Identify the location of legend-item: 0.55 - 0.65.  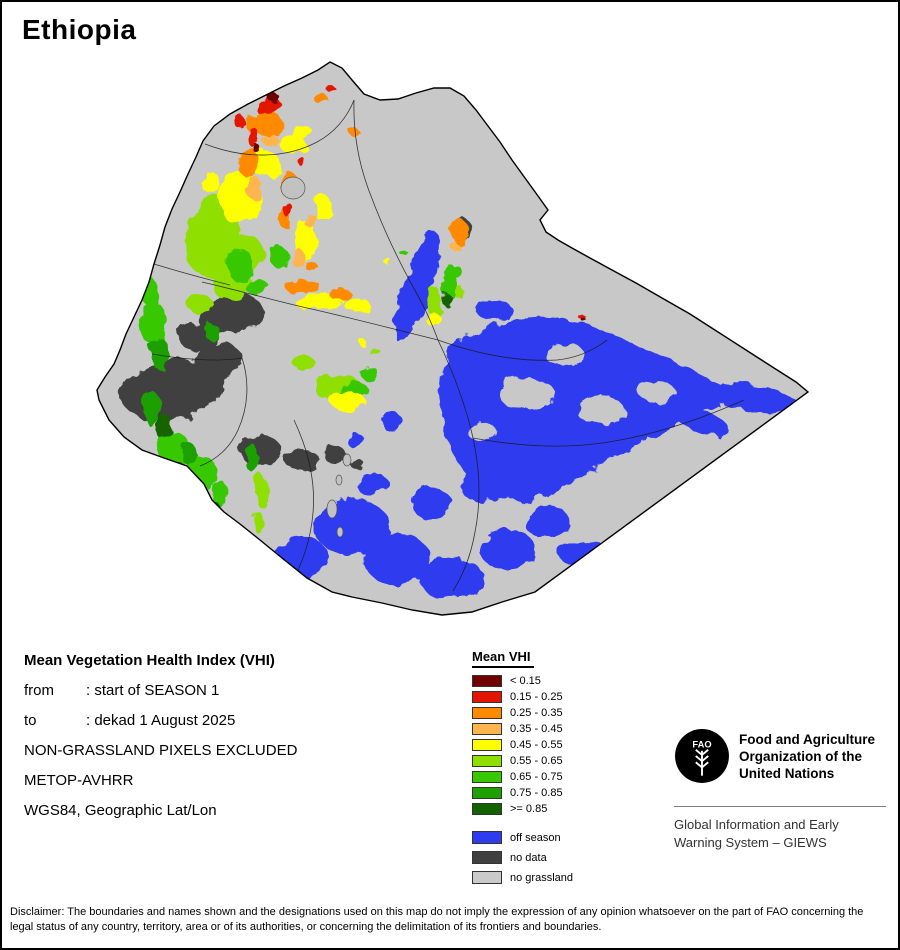
(522, 761).